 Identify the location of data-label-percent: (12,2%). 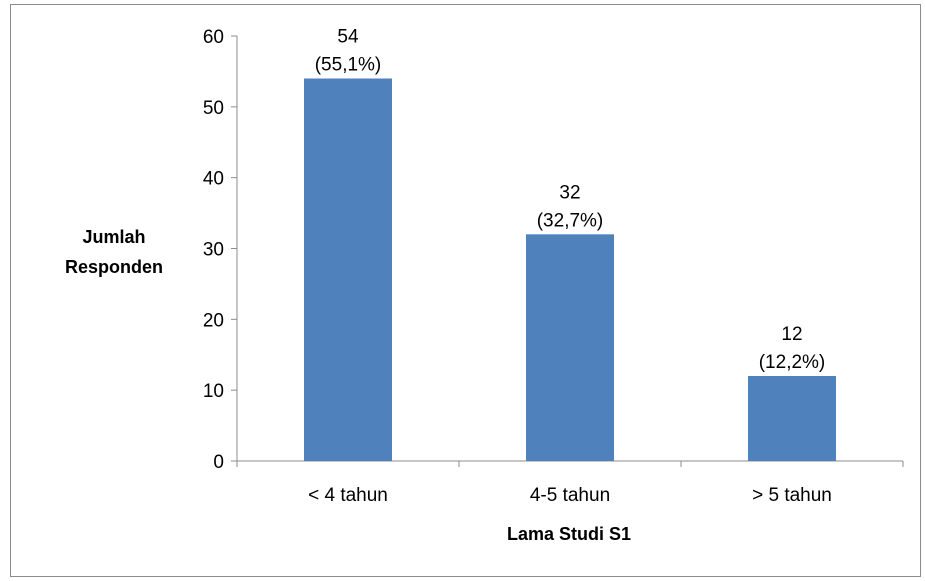
(792, 362).